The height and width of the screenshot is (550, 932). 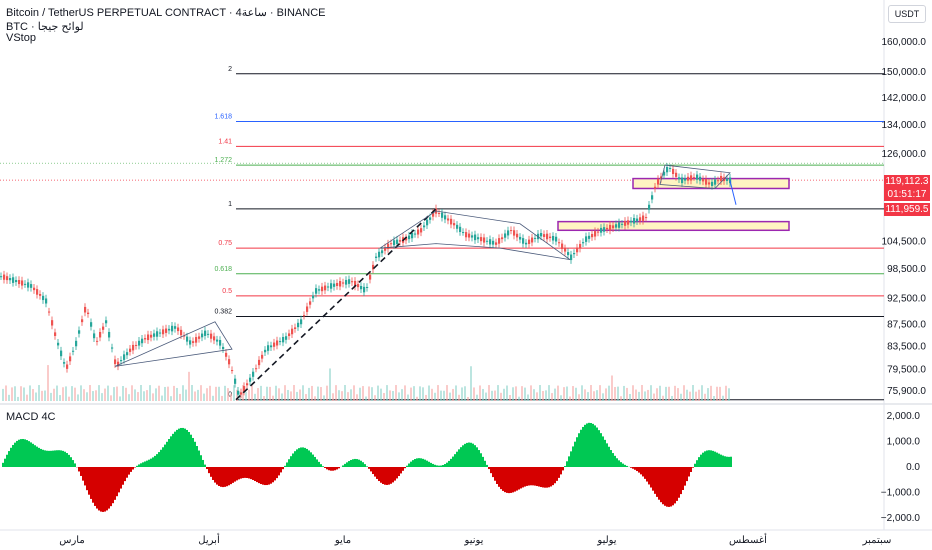 I want to click on indicator-macd-label: MACD 4C, so click(x=31, y=417).